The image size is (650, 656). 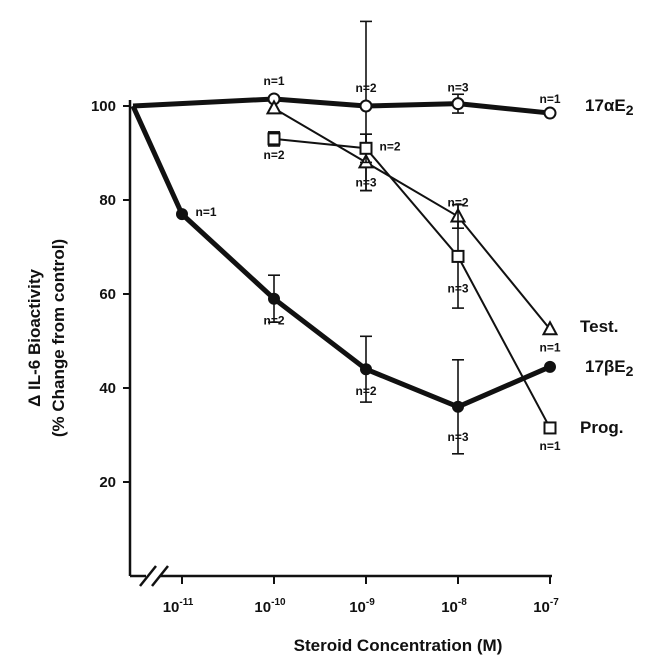 I want to click on x-axis-title: Steroid Concentration (M), so click(x=398, y=645).